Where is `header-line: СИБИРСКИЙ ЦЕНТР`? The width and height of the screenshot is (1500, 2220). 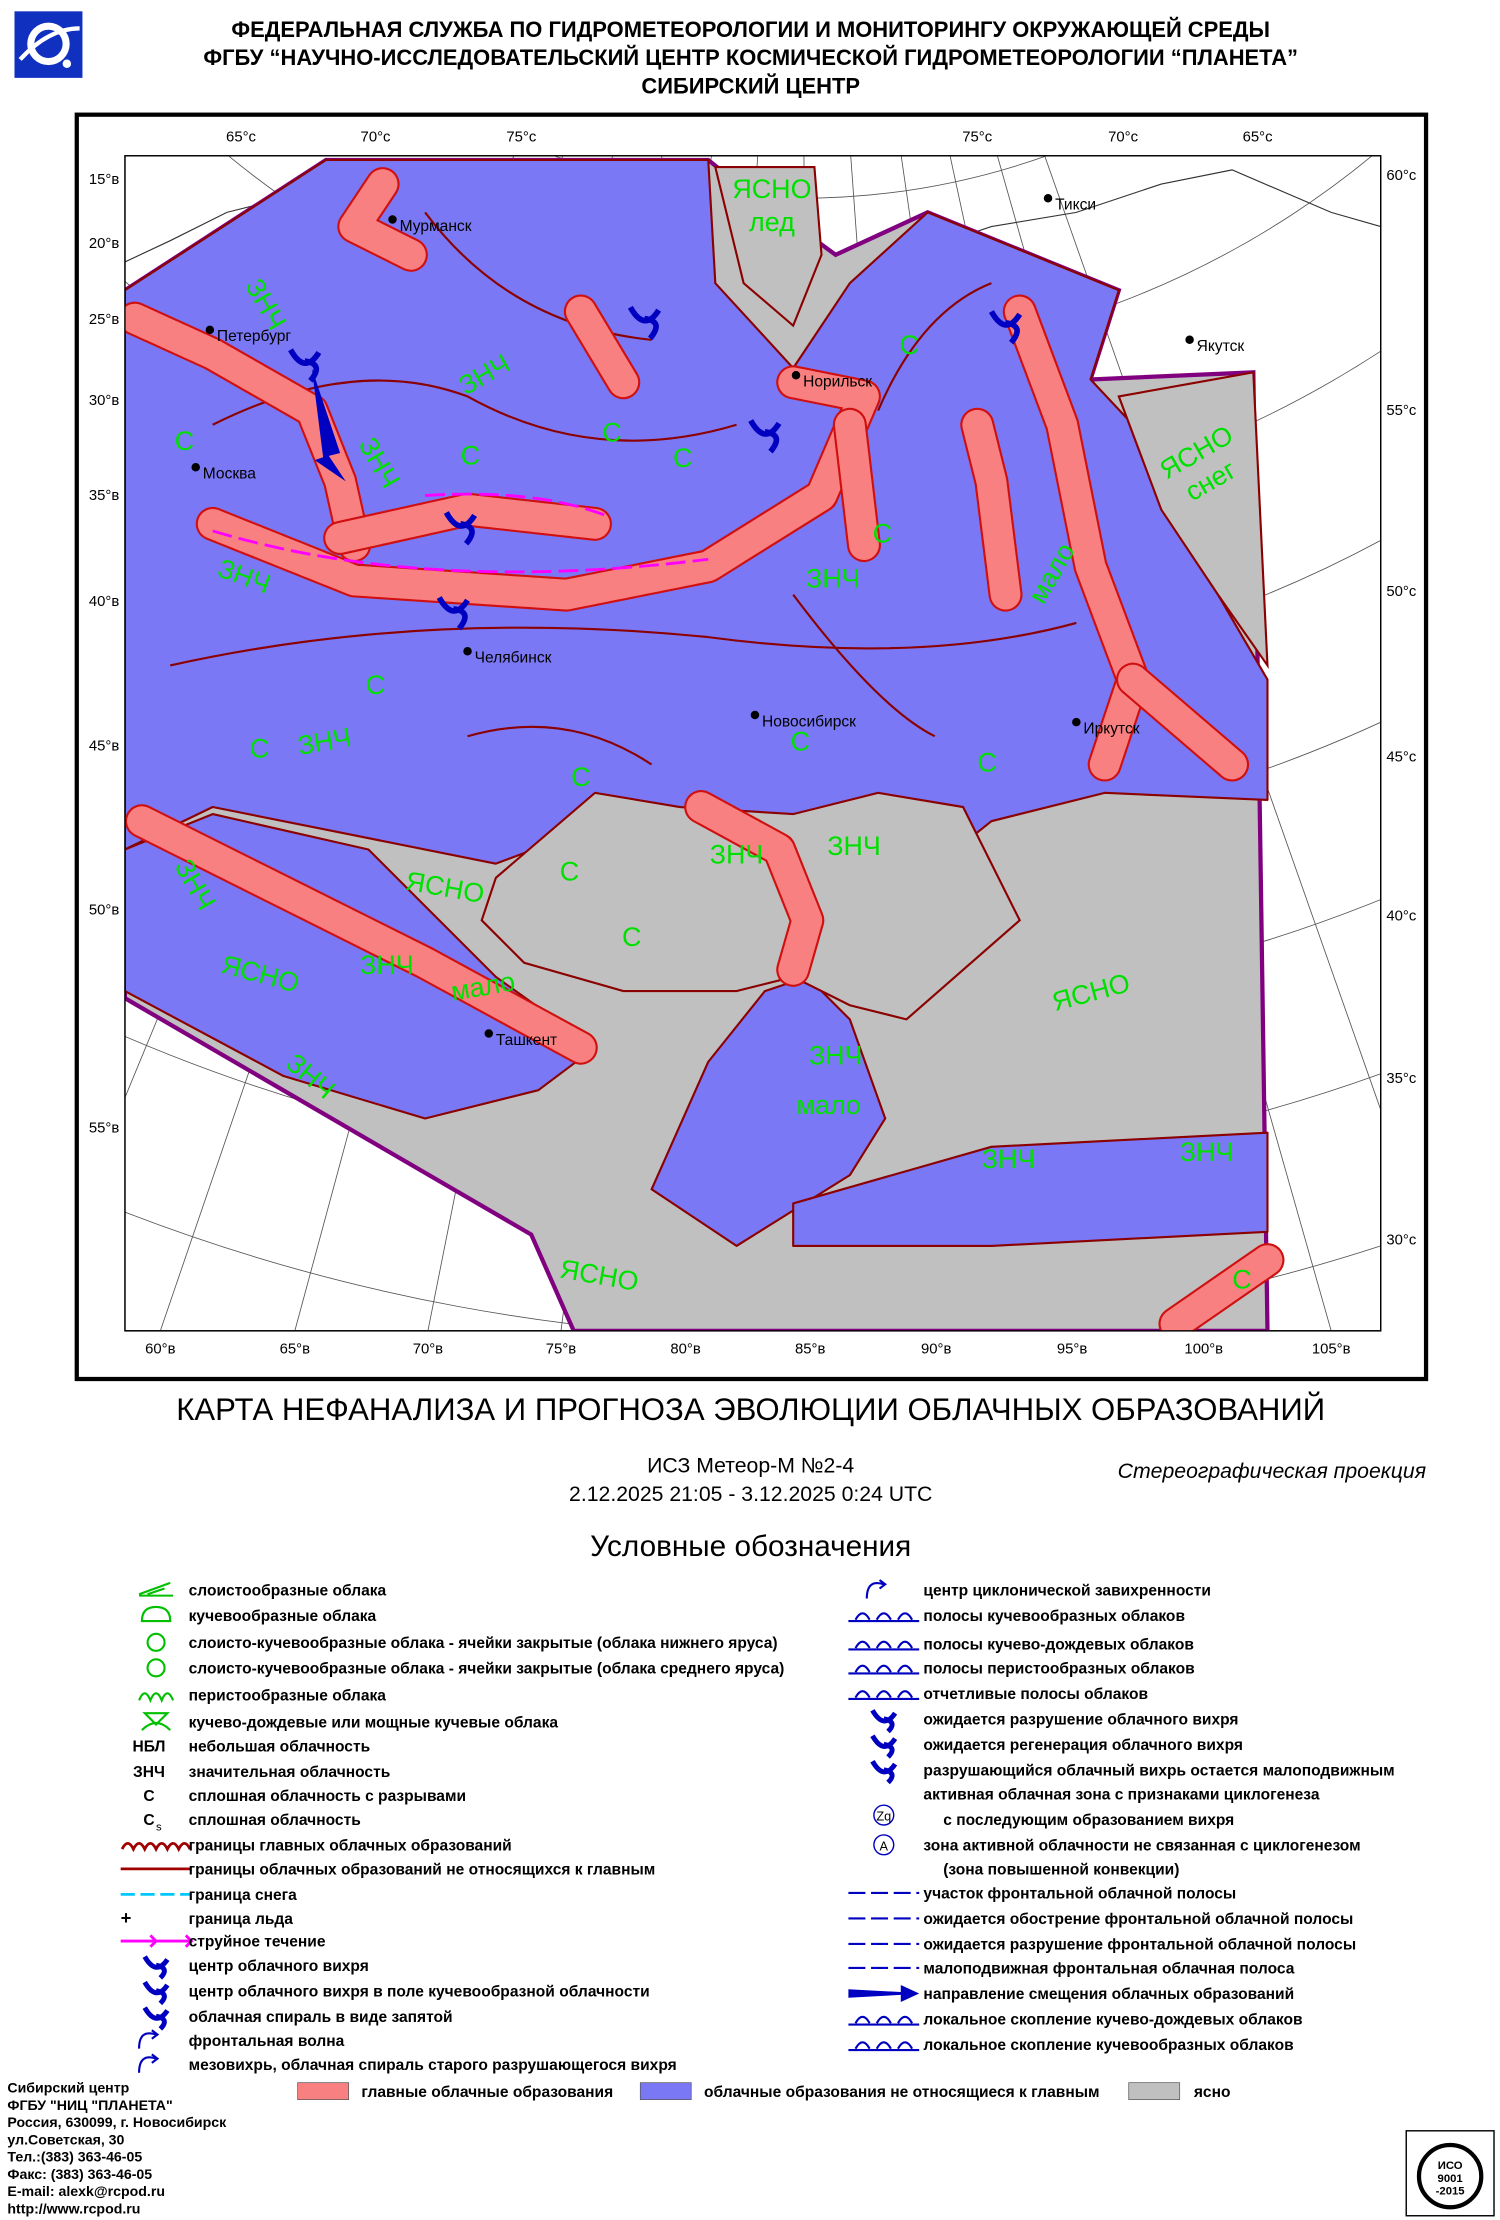 header-line: СИБИРСКИЙ ЦЕНТР is located at coordinates (750, 85).